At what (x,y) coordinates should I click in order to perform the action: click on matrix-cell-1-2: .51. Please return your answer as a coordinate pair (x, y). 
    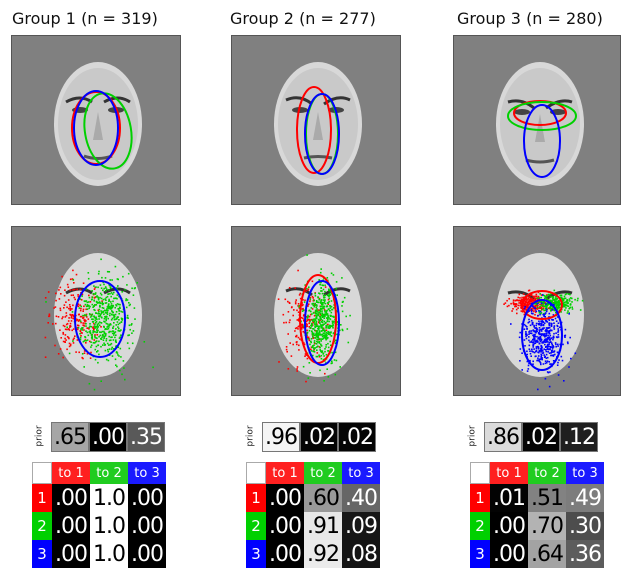
    Looking at the image, I should click on (547, 498).